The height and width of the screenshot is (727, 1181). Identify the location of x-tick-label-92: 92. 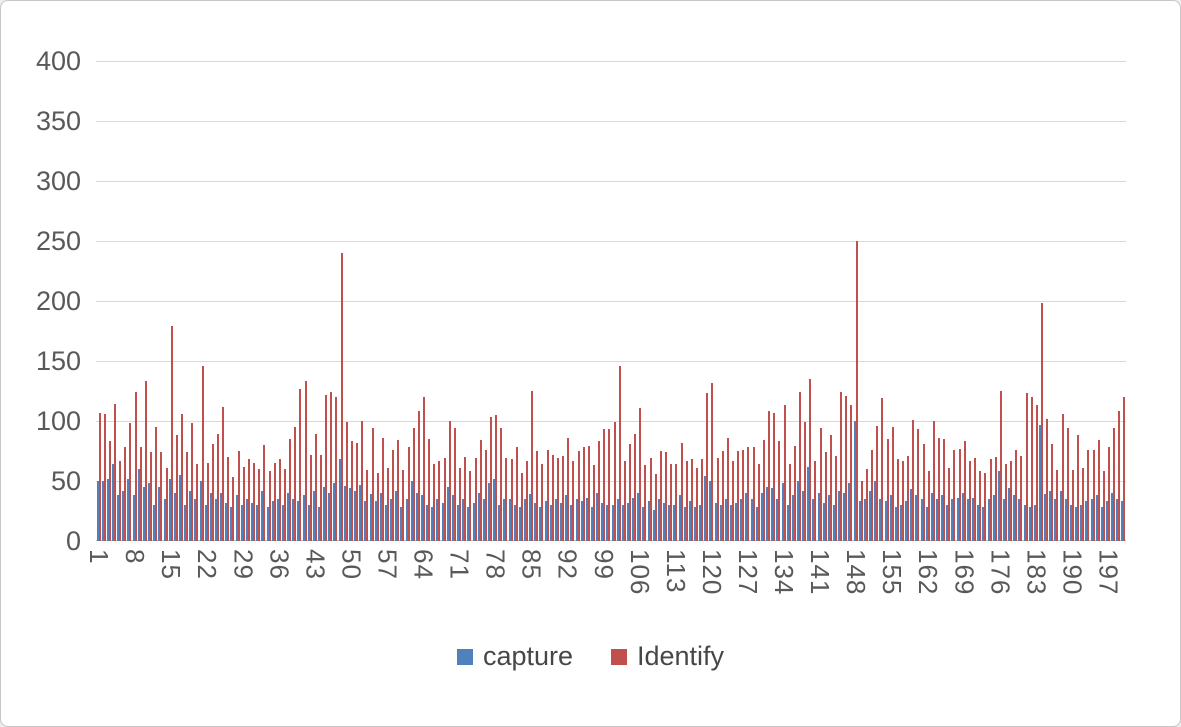
(567, 564).